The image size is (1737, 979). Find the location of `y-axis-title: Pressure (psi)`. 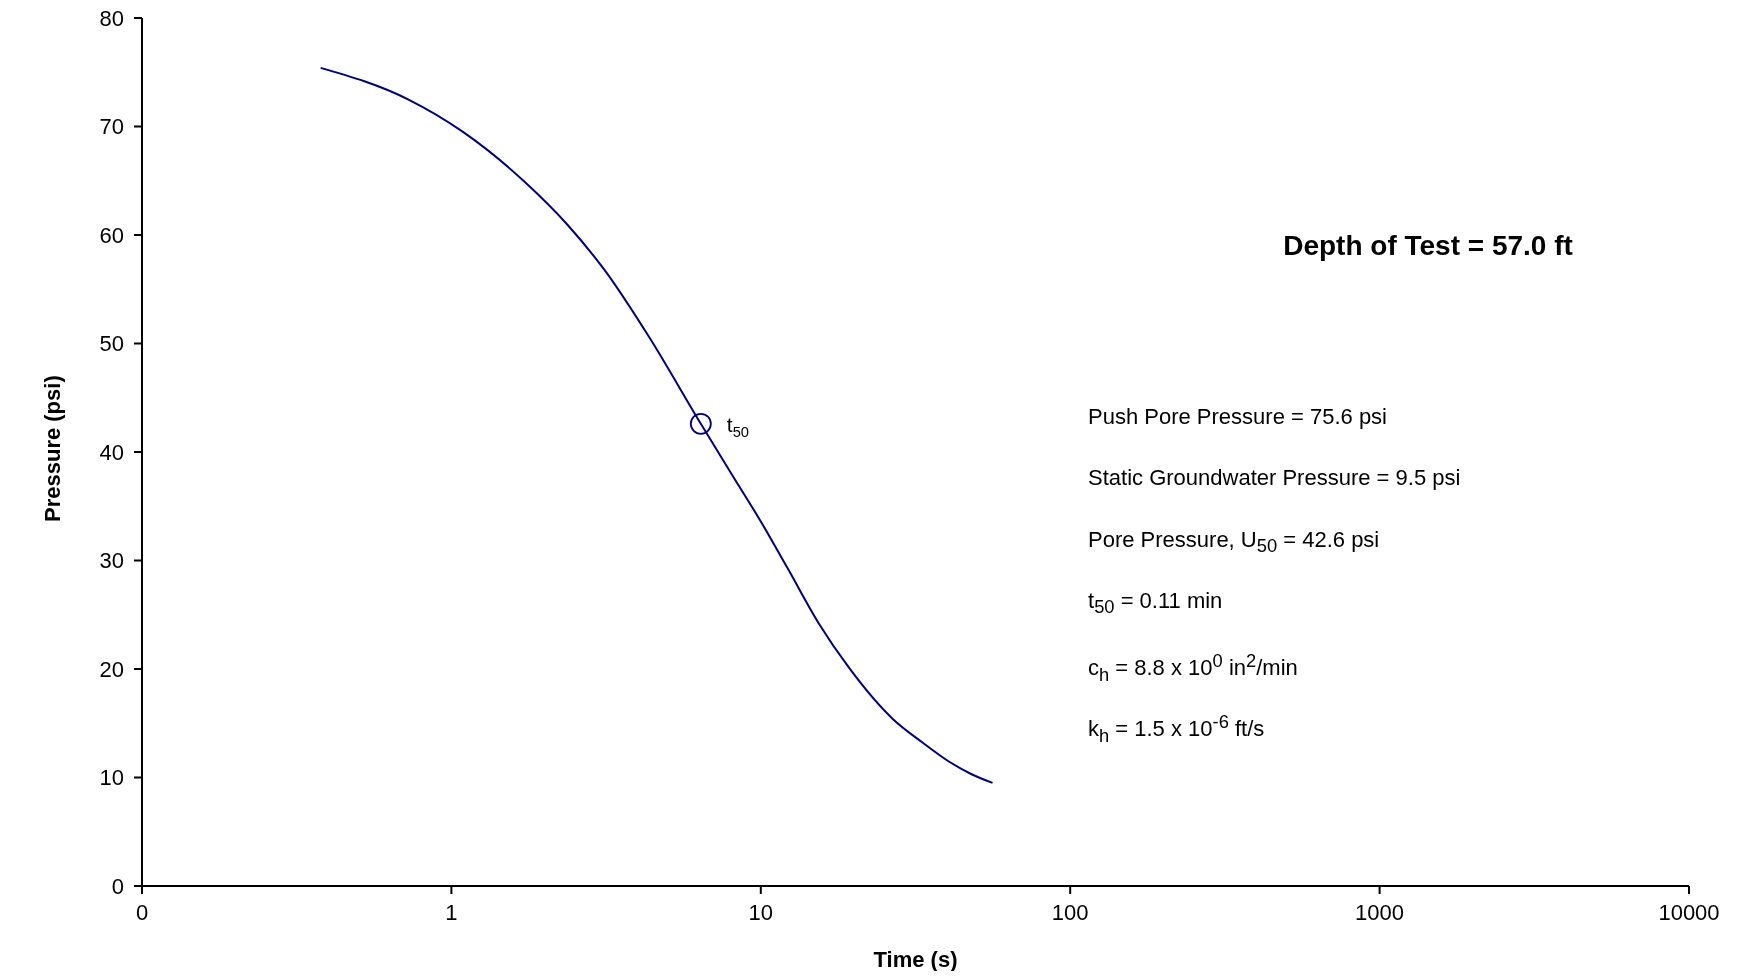

y-axis-title: Pressure (psi) is located at coordinates (52, 448).